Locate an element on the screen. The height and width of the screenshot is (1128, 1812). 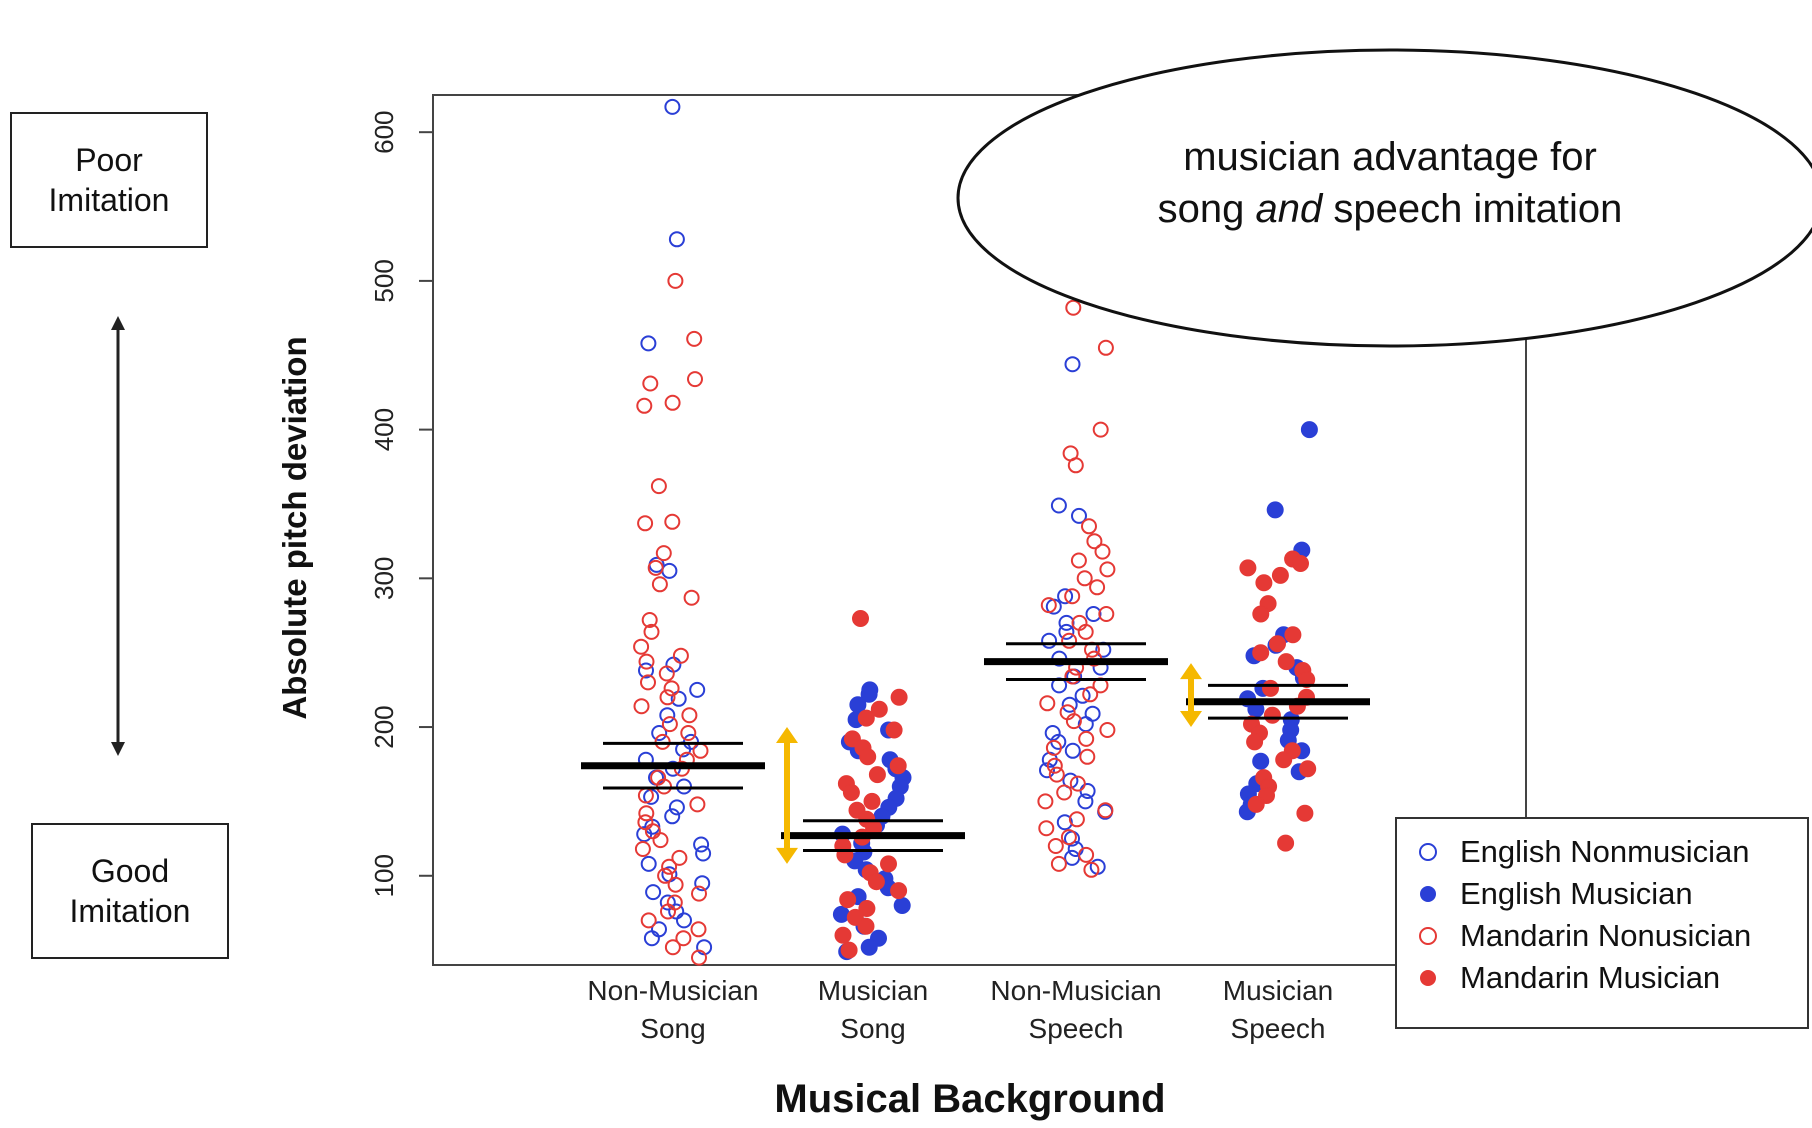
legend-label: Mandarin Musician is located at coordinates (1590, 977).